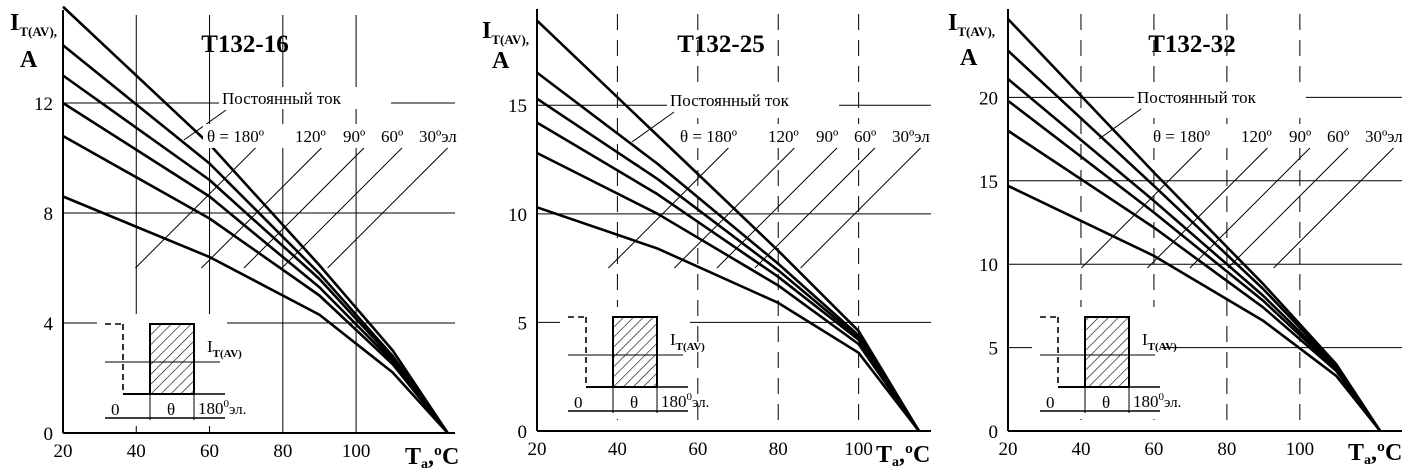 The height and width of the screenshot is (469, 1402). I want to click on pulse-inset: 0 θ IT(AV) 1800эл., so click(634, 363).